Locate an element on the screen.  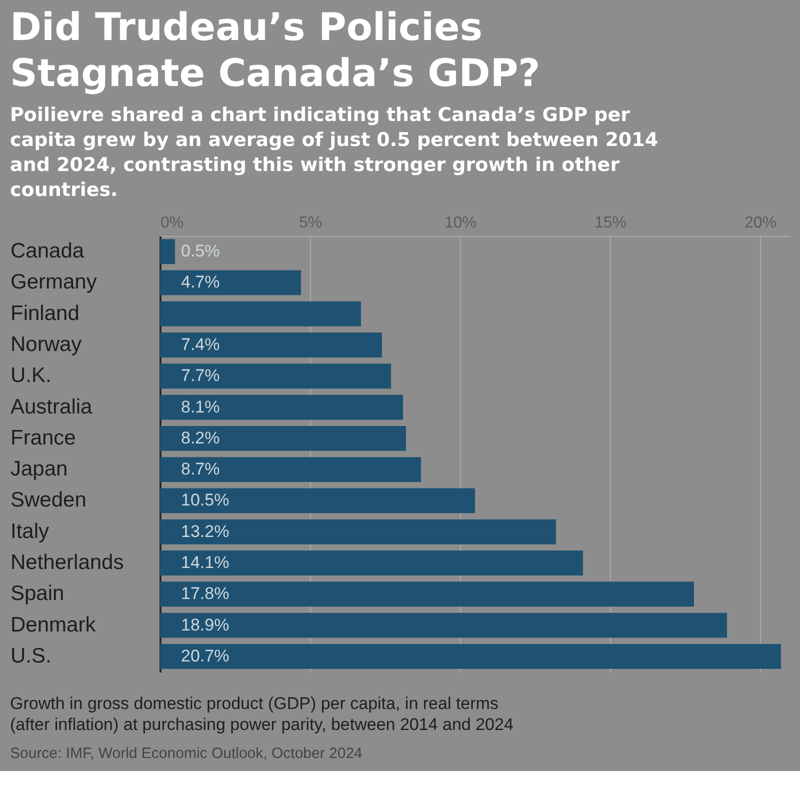
y-tick-label: Italy is located at coordinates (30, 531).